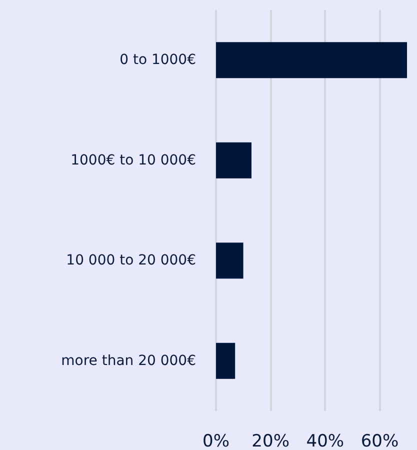 This screenshot has height=450, width=417. I want to click on y-tick-label: more than 20 000€, so click(128, 360).